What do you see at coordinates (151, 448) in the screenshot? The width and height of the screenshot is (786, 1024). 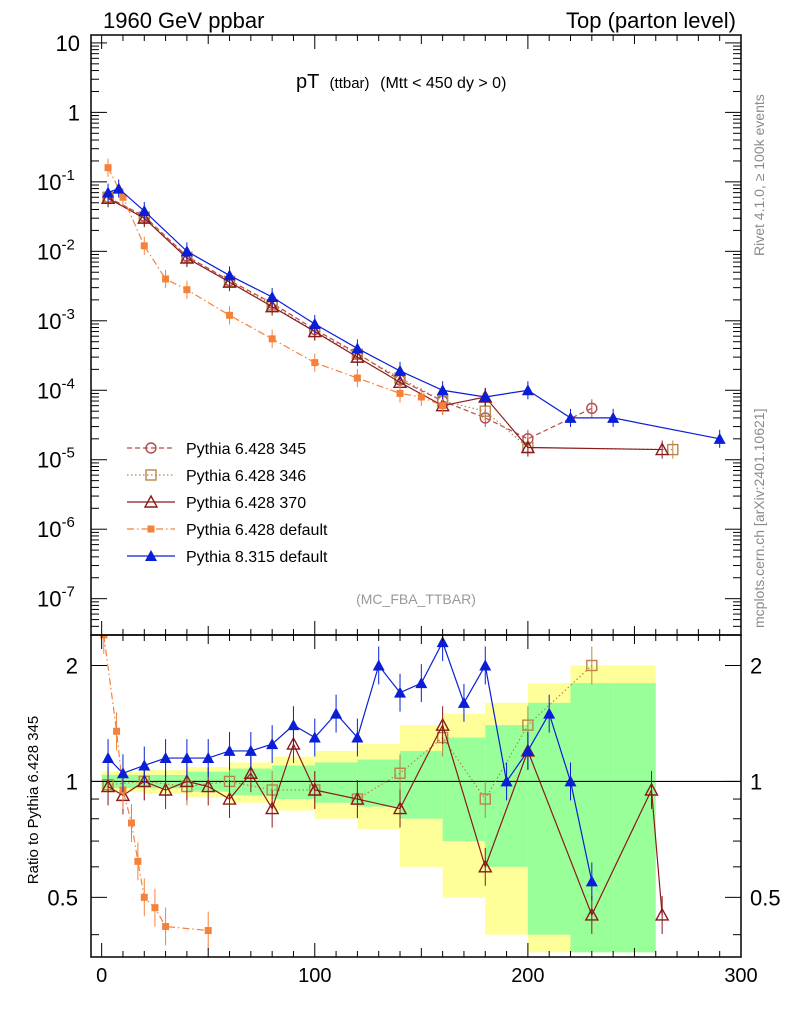 I see `legend-marker-p345` at bounding box center [151, 448].